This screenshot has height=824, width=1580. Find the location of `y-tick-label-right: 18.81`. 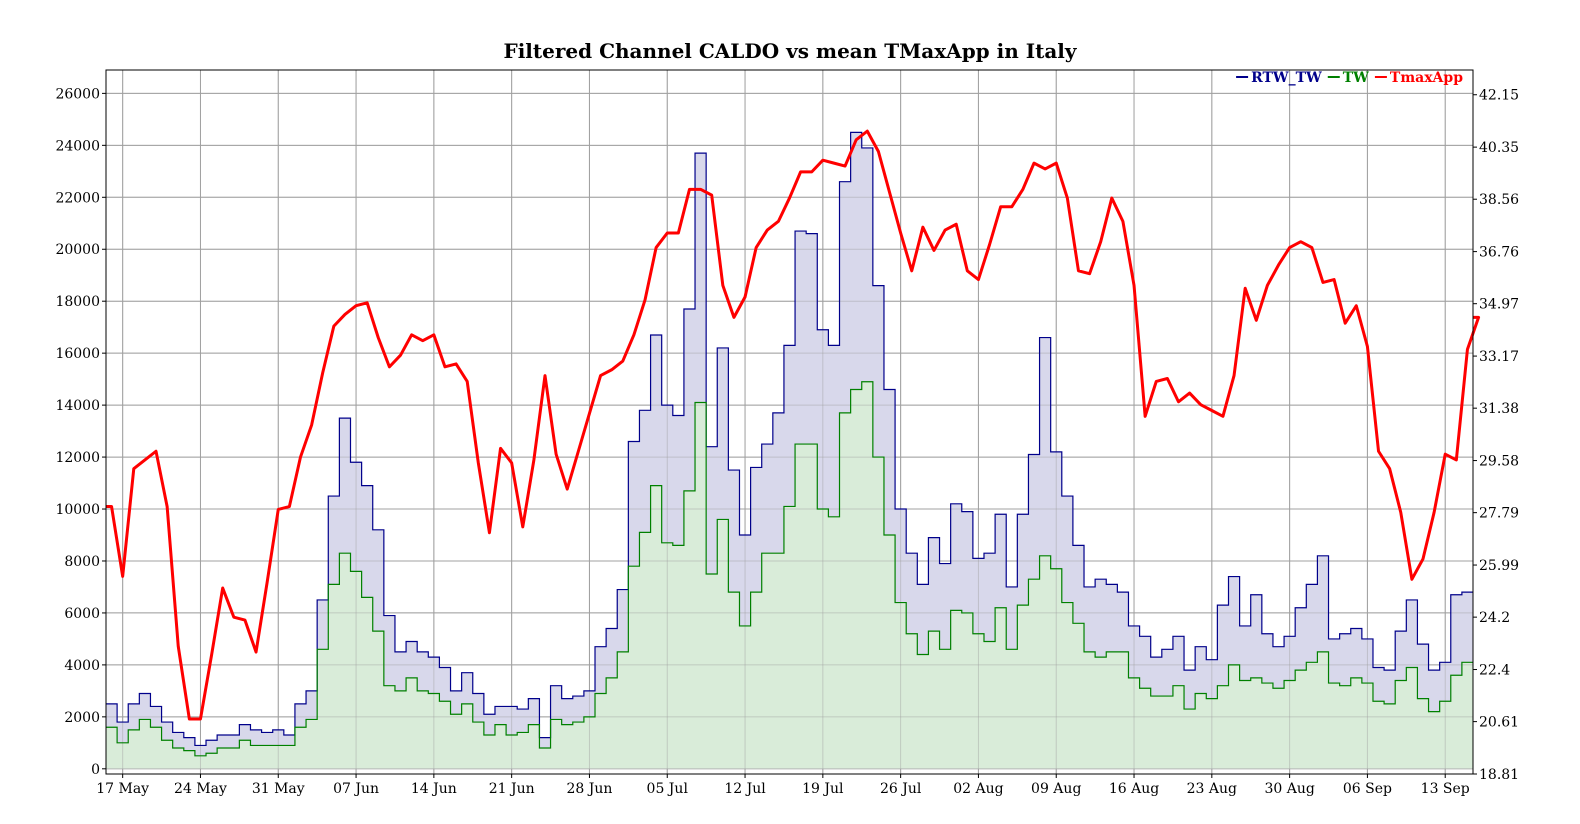

y-tick-label-right: 18.81 is located at coordinates (1499, 775).